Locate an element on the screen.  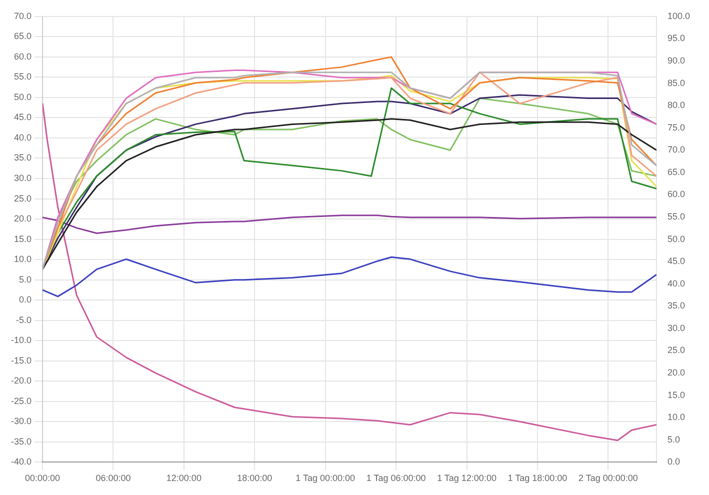
y-tick-label: 60.0 is located at coordinates (23, 56).